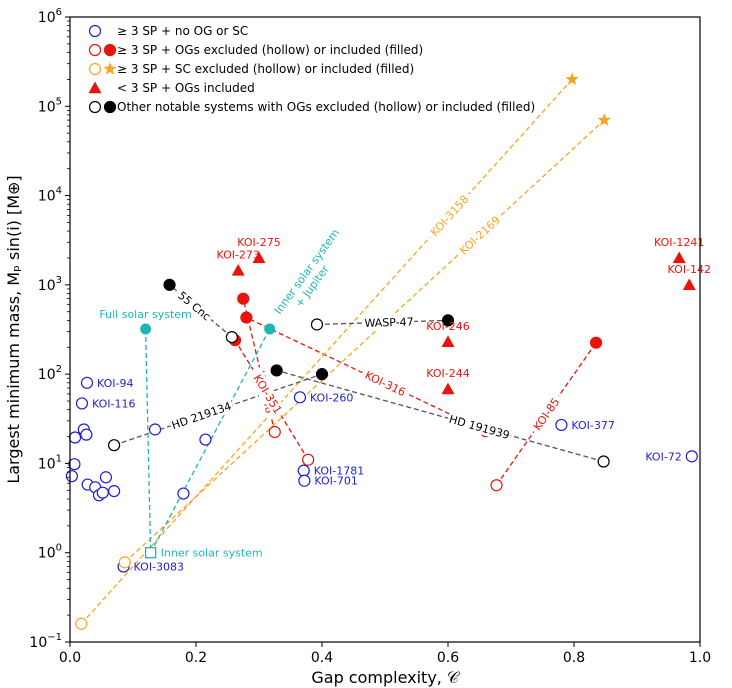 The height and width of the screenshot is (688, 732). I want to click on koi-85-label-bg, so click(546, 414).